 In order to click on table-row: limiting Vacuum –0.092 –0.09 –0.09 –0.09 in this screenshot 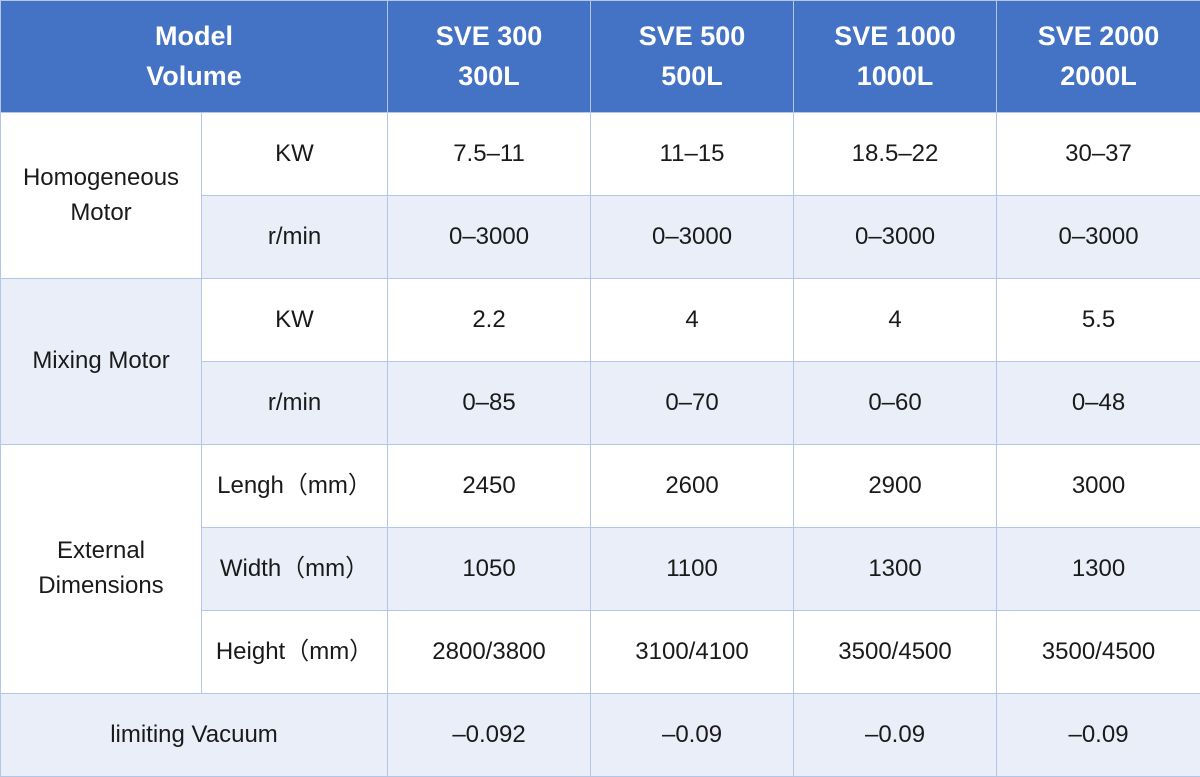, I will do `click(600, 735)`.